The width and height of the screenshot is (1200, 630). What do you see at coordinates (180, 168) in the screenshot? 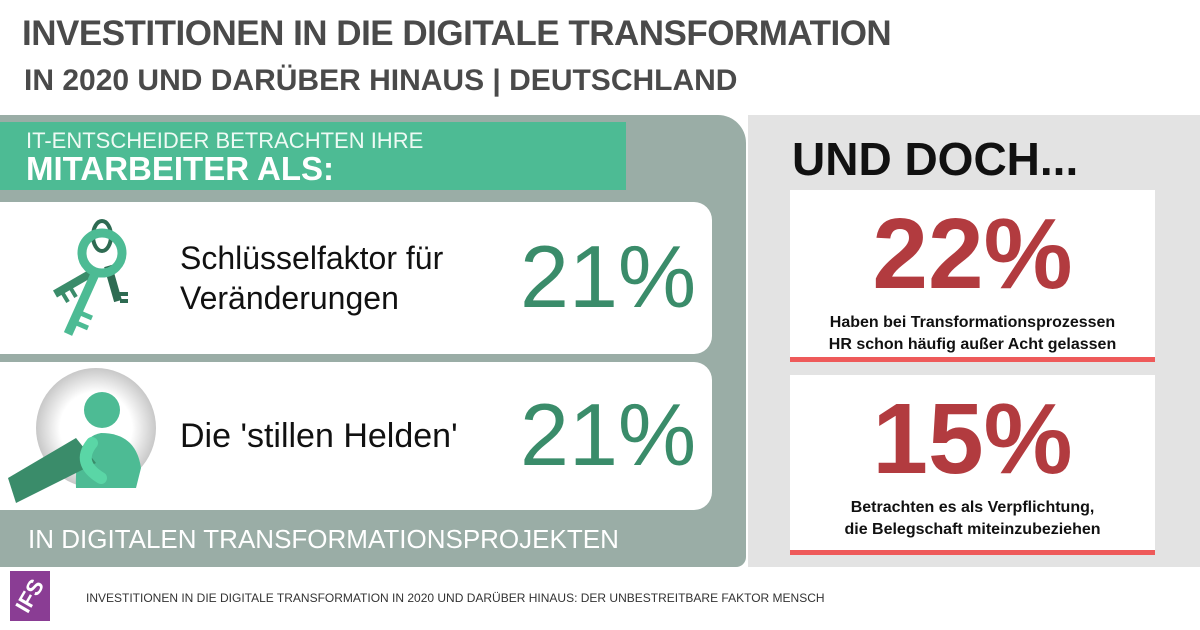
I see `band-line-2: MITARBEITER ALS:` at bounding box center [180, 168].